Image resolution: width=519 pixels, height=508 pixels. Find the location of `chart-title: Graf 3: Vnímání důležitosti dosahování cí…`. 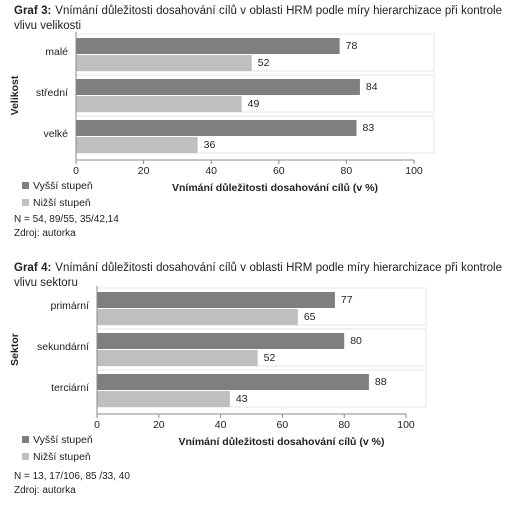

chart-title: Graf 3: Vnímání důležitosti dosahování cí… is located at coordinates (258, 19).